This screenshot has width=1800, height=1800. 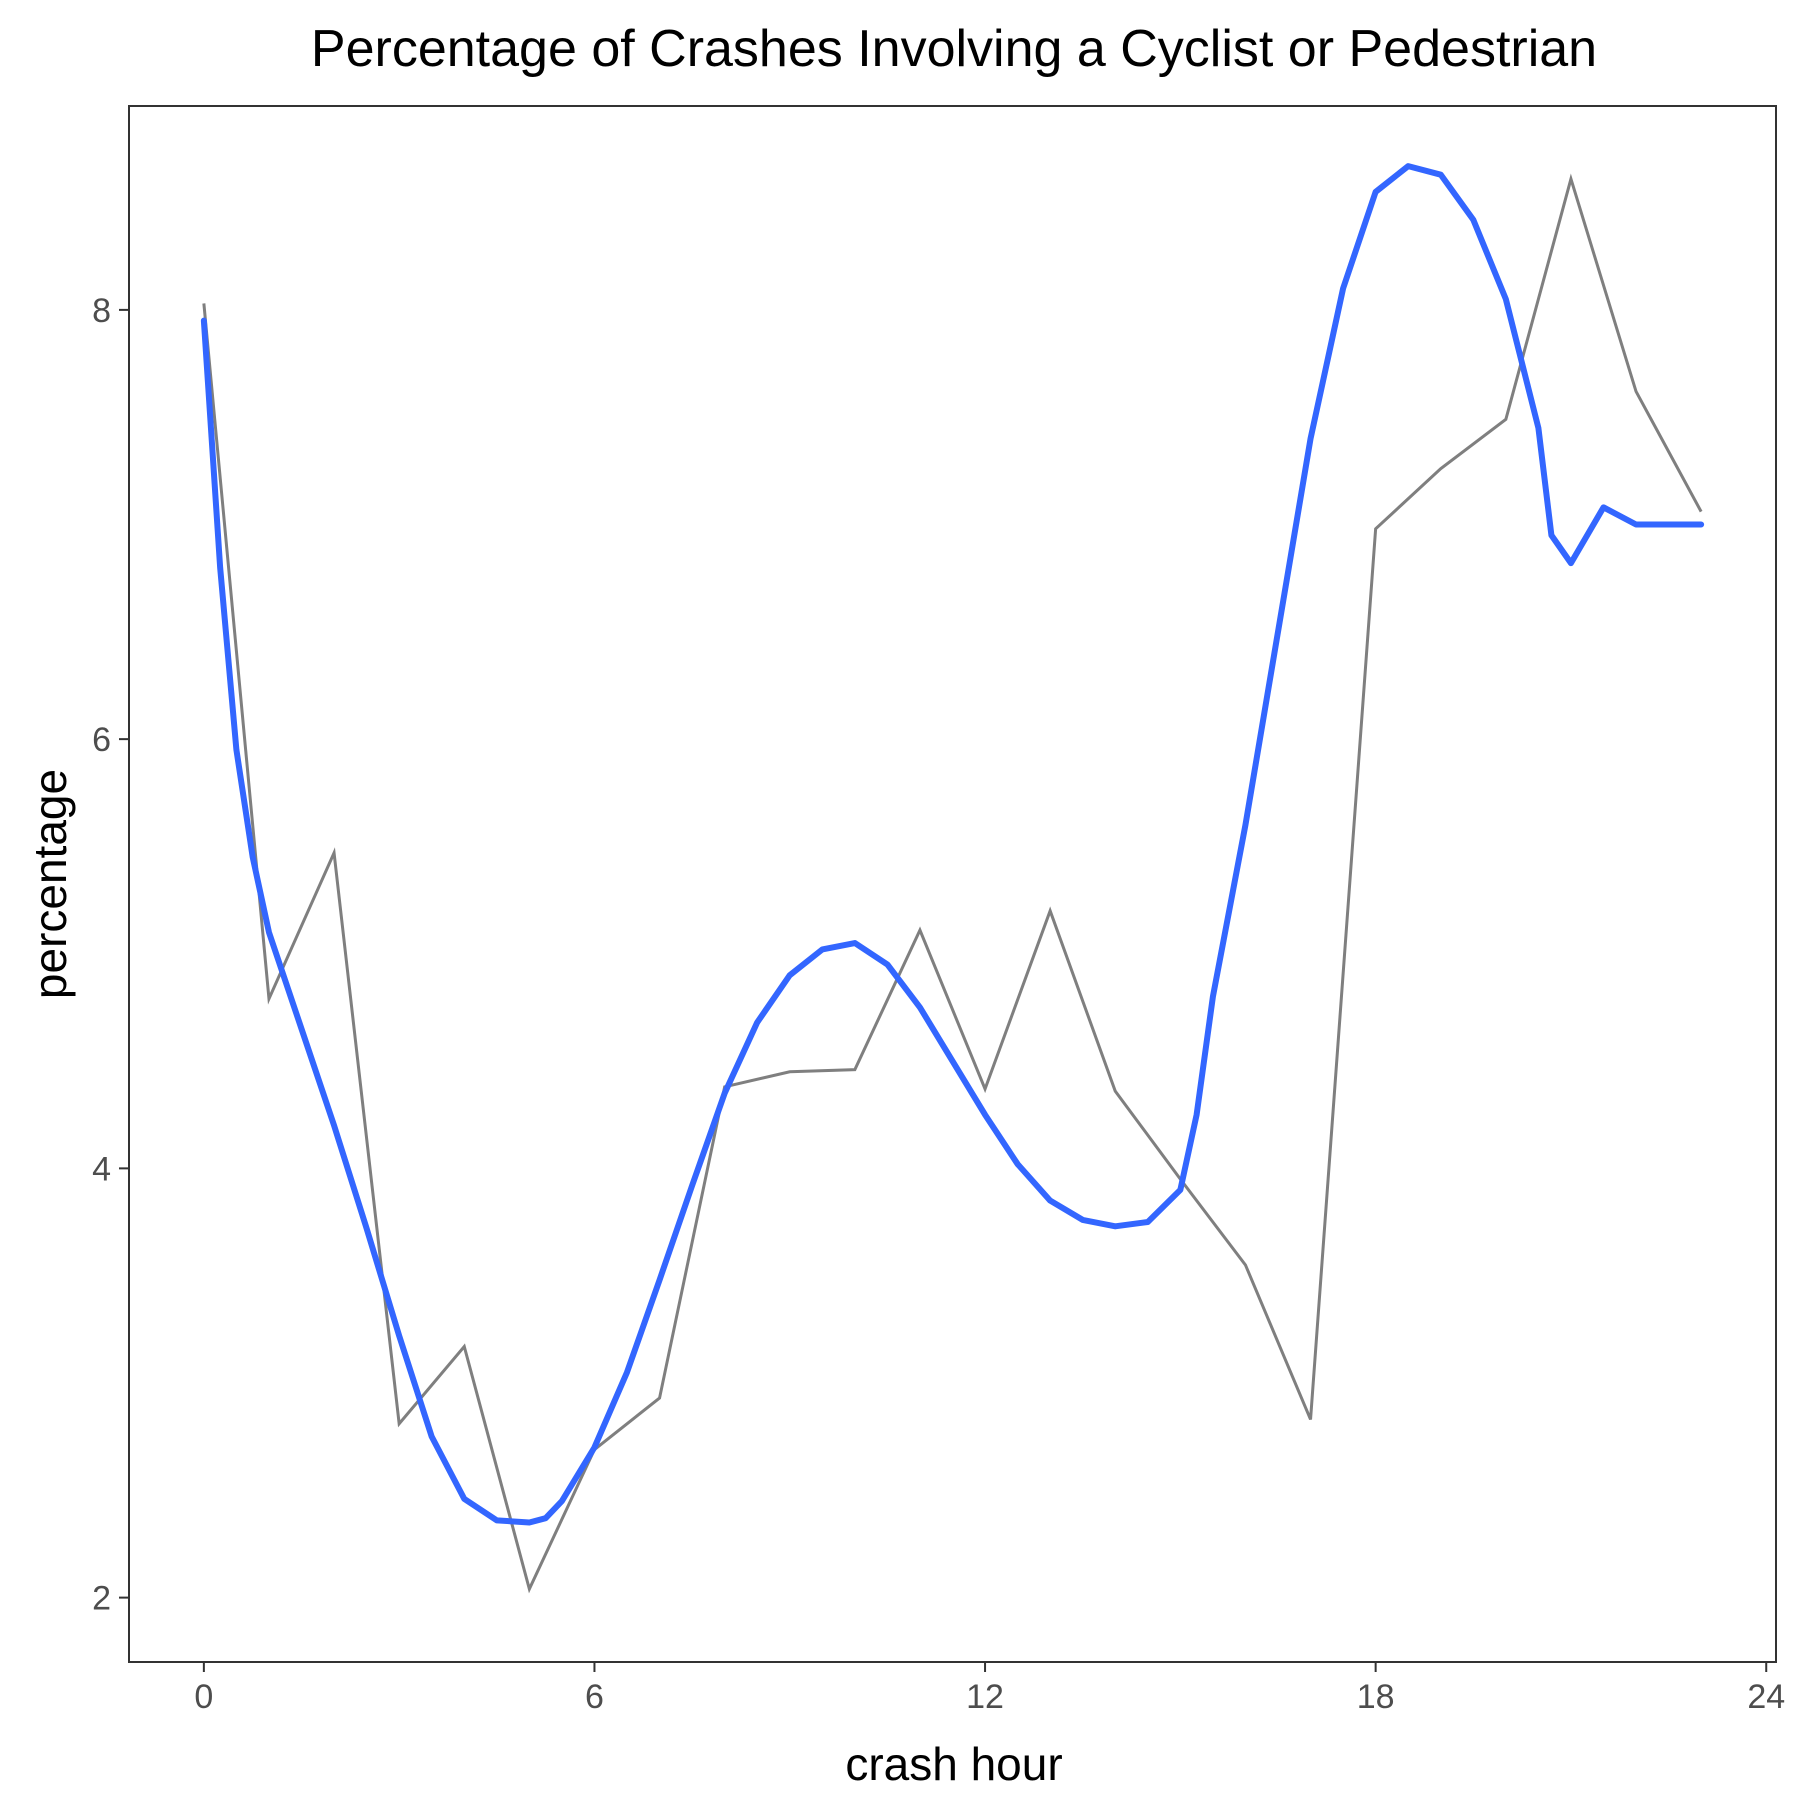 I want to click on x-tick-label: 12, so click(x=985, y=1697).